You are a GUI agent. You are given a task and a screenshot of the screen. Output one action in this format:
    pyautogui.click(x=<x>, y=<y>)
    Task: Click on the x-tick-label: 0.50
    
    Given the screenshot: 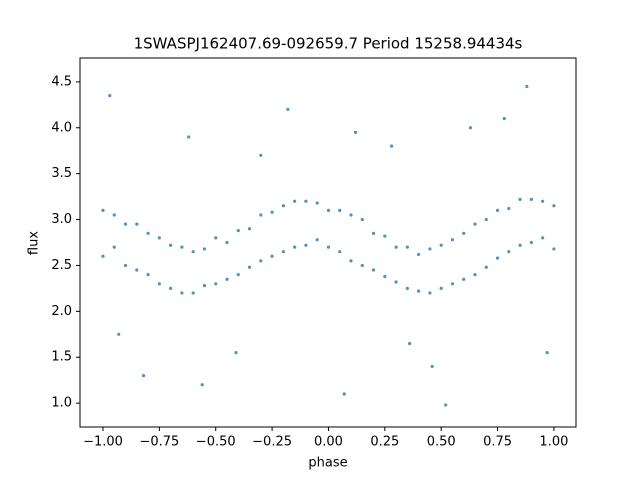 What is the action you would take?
    pyautogui.click(x=441, y=442)
    